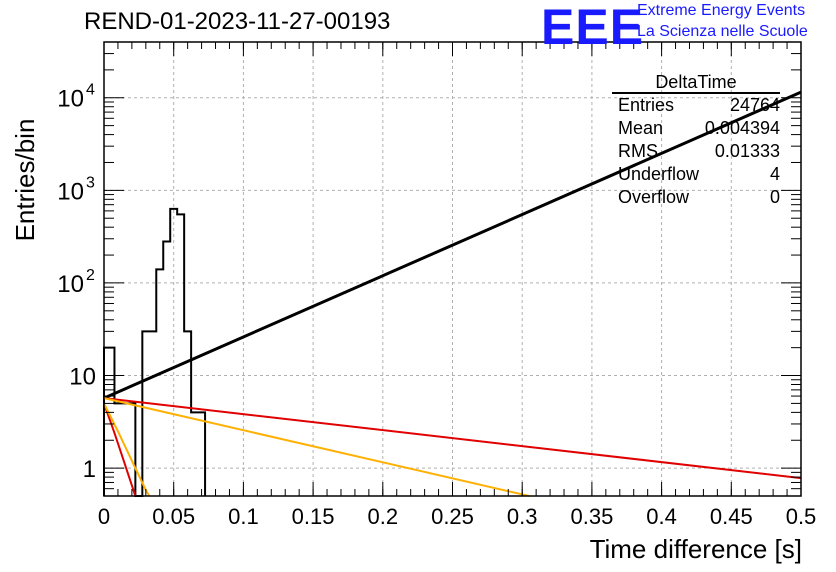 The height and width of the screenshot is (572, 836). I want to click on logo-line-1: Extreme Energy Events, so click(721, 10).